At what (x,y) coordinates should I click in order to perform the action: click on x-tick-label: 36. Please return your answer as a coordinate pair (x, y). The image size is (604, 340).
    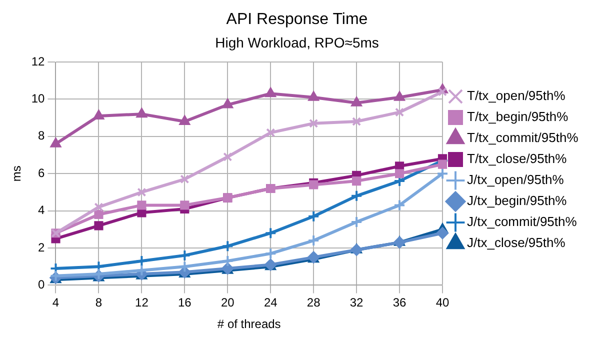
    Looking at the image, I should click on (399, 303).